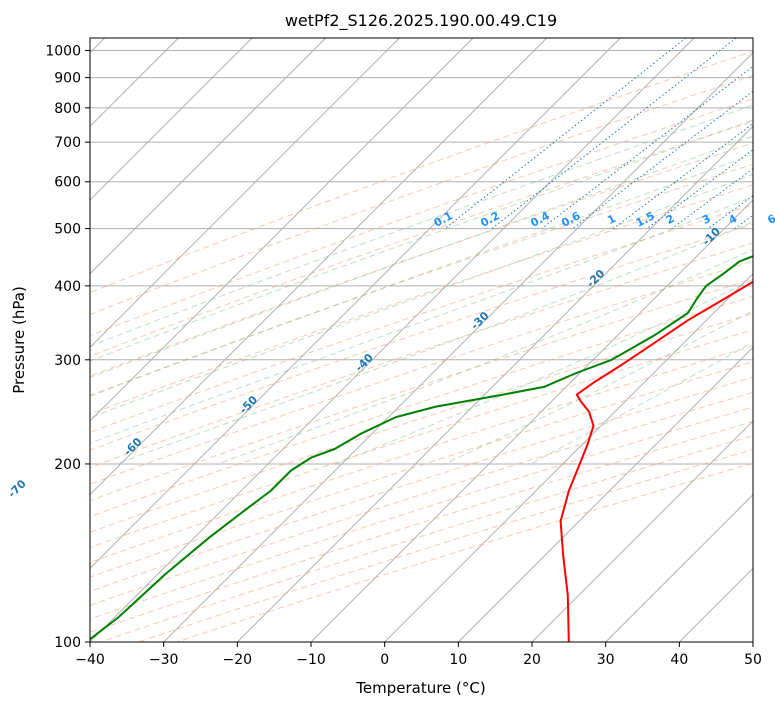 The image size is (775, 708). Describe the element at coordinates (770, 219) in the screenshot. I see `mixing-ratio-label: 6` at that location.